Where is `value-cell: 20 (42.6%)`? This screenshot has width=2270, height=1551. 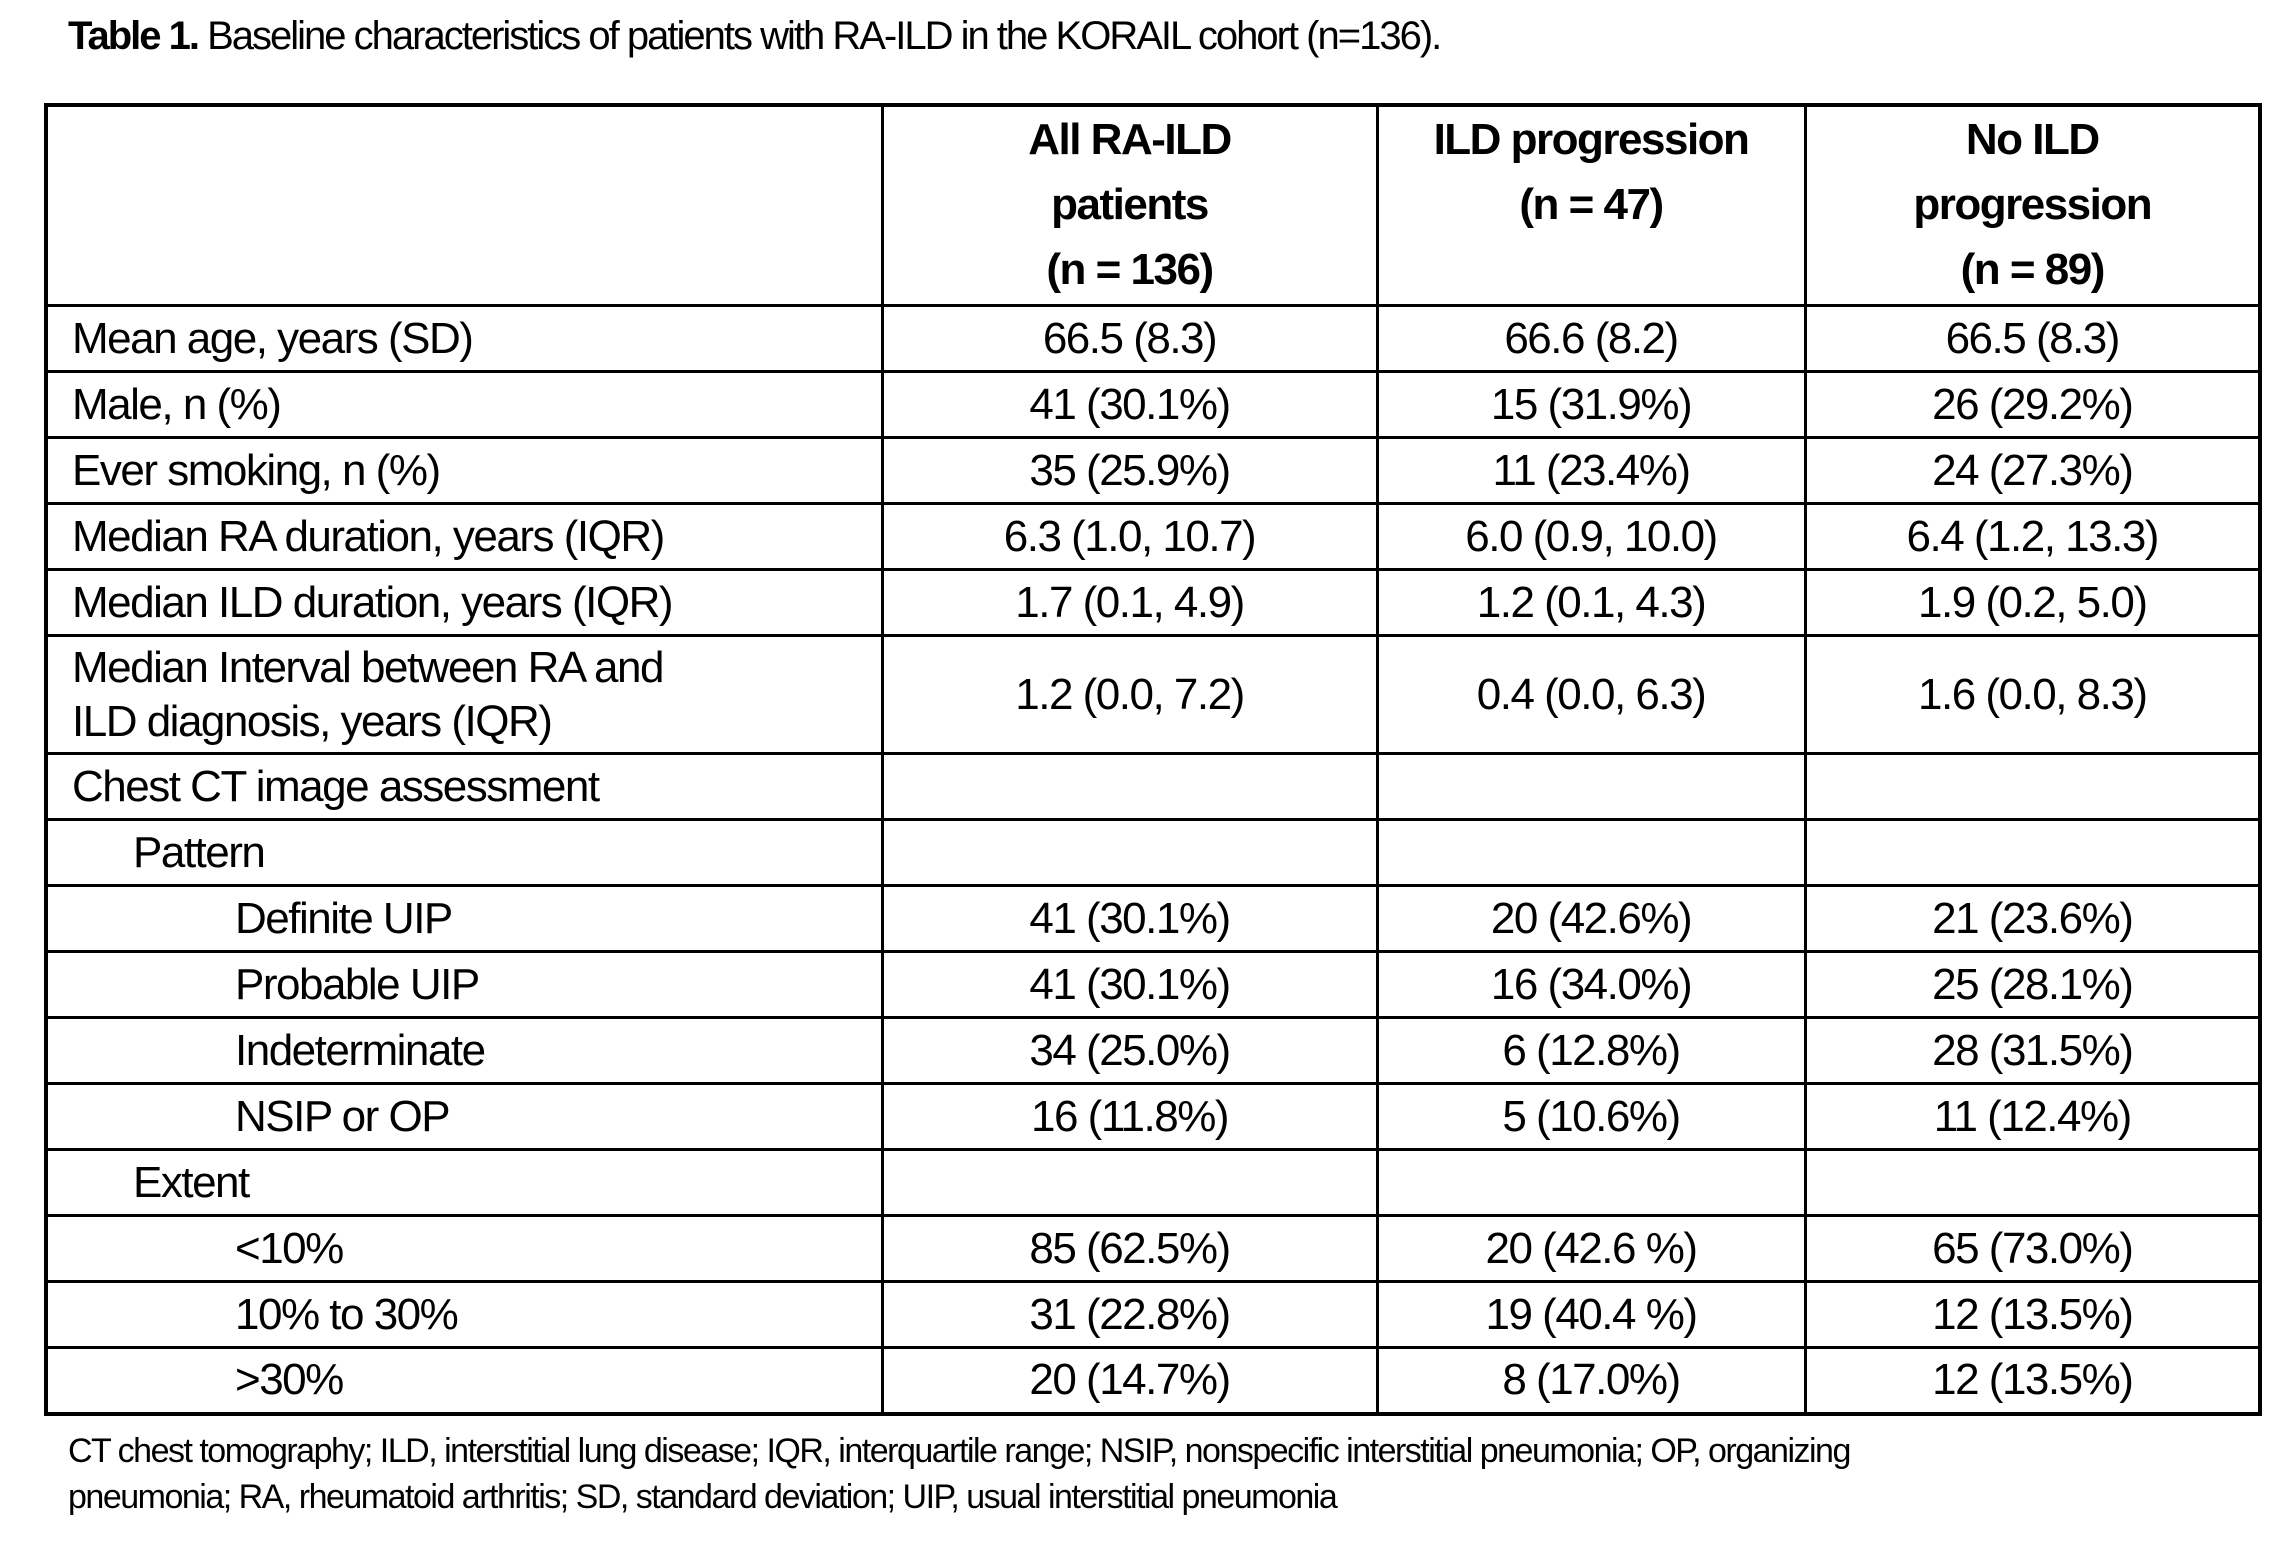
value-cell: 20 (42.6%) is located at coordinates (1591, 918).